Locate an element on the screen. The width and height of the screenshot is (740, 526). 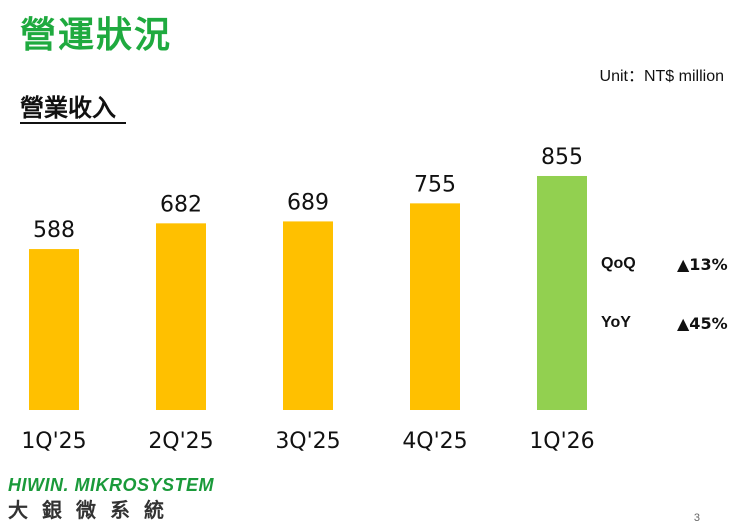
section-heading: 營業收入 is located at coordinates (68, 108).